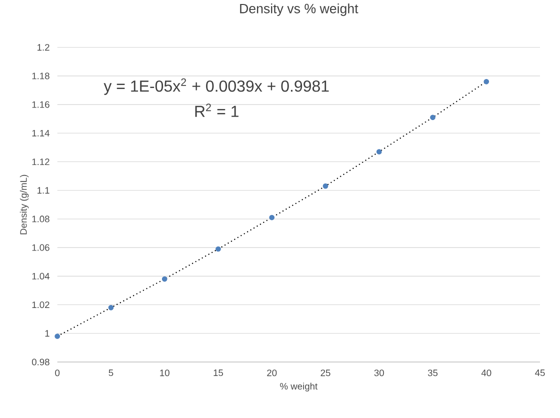  What do you see at coordinates (44, 190) in the screenshot?
I see `y-tick-label: 1.1` at bounding box center [44, 190].